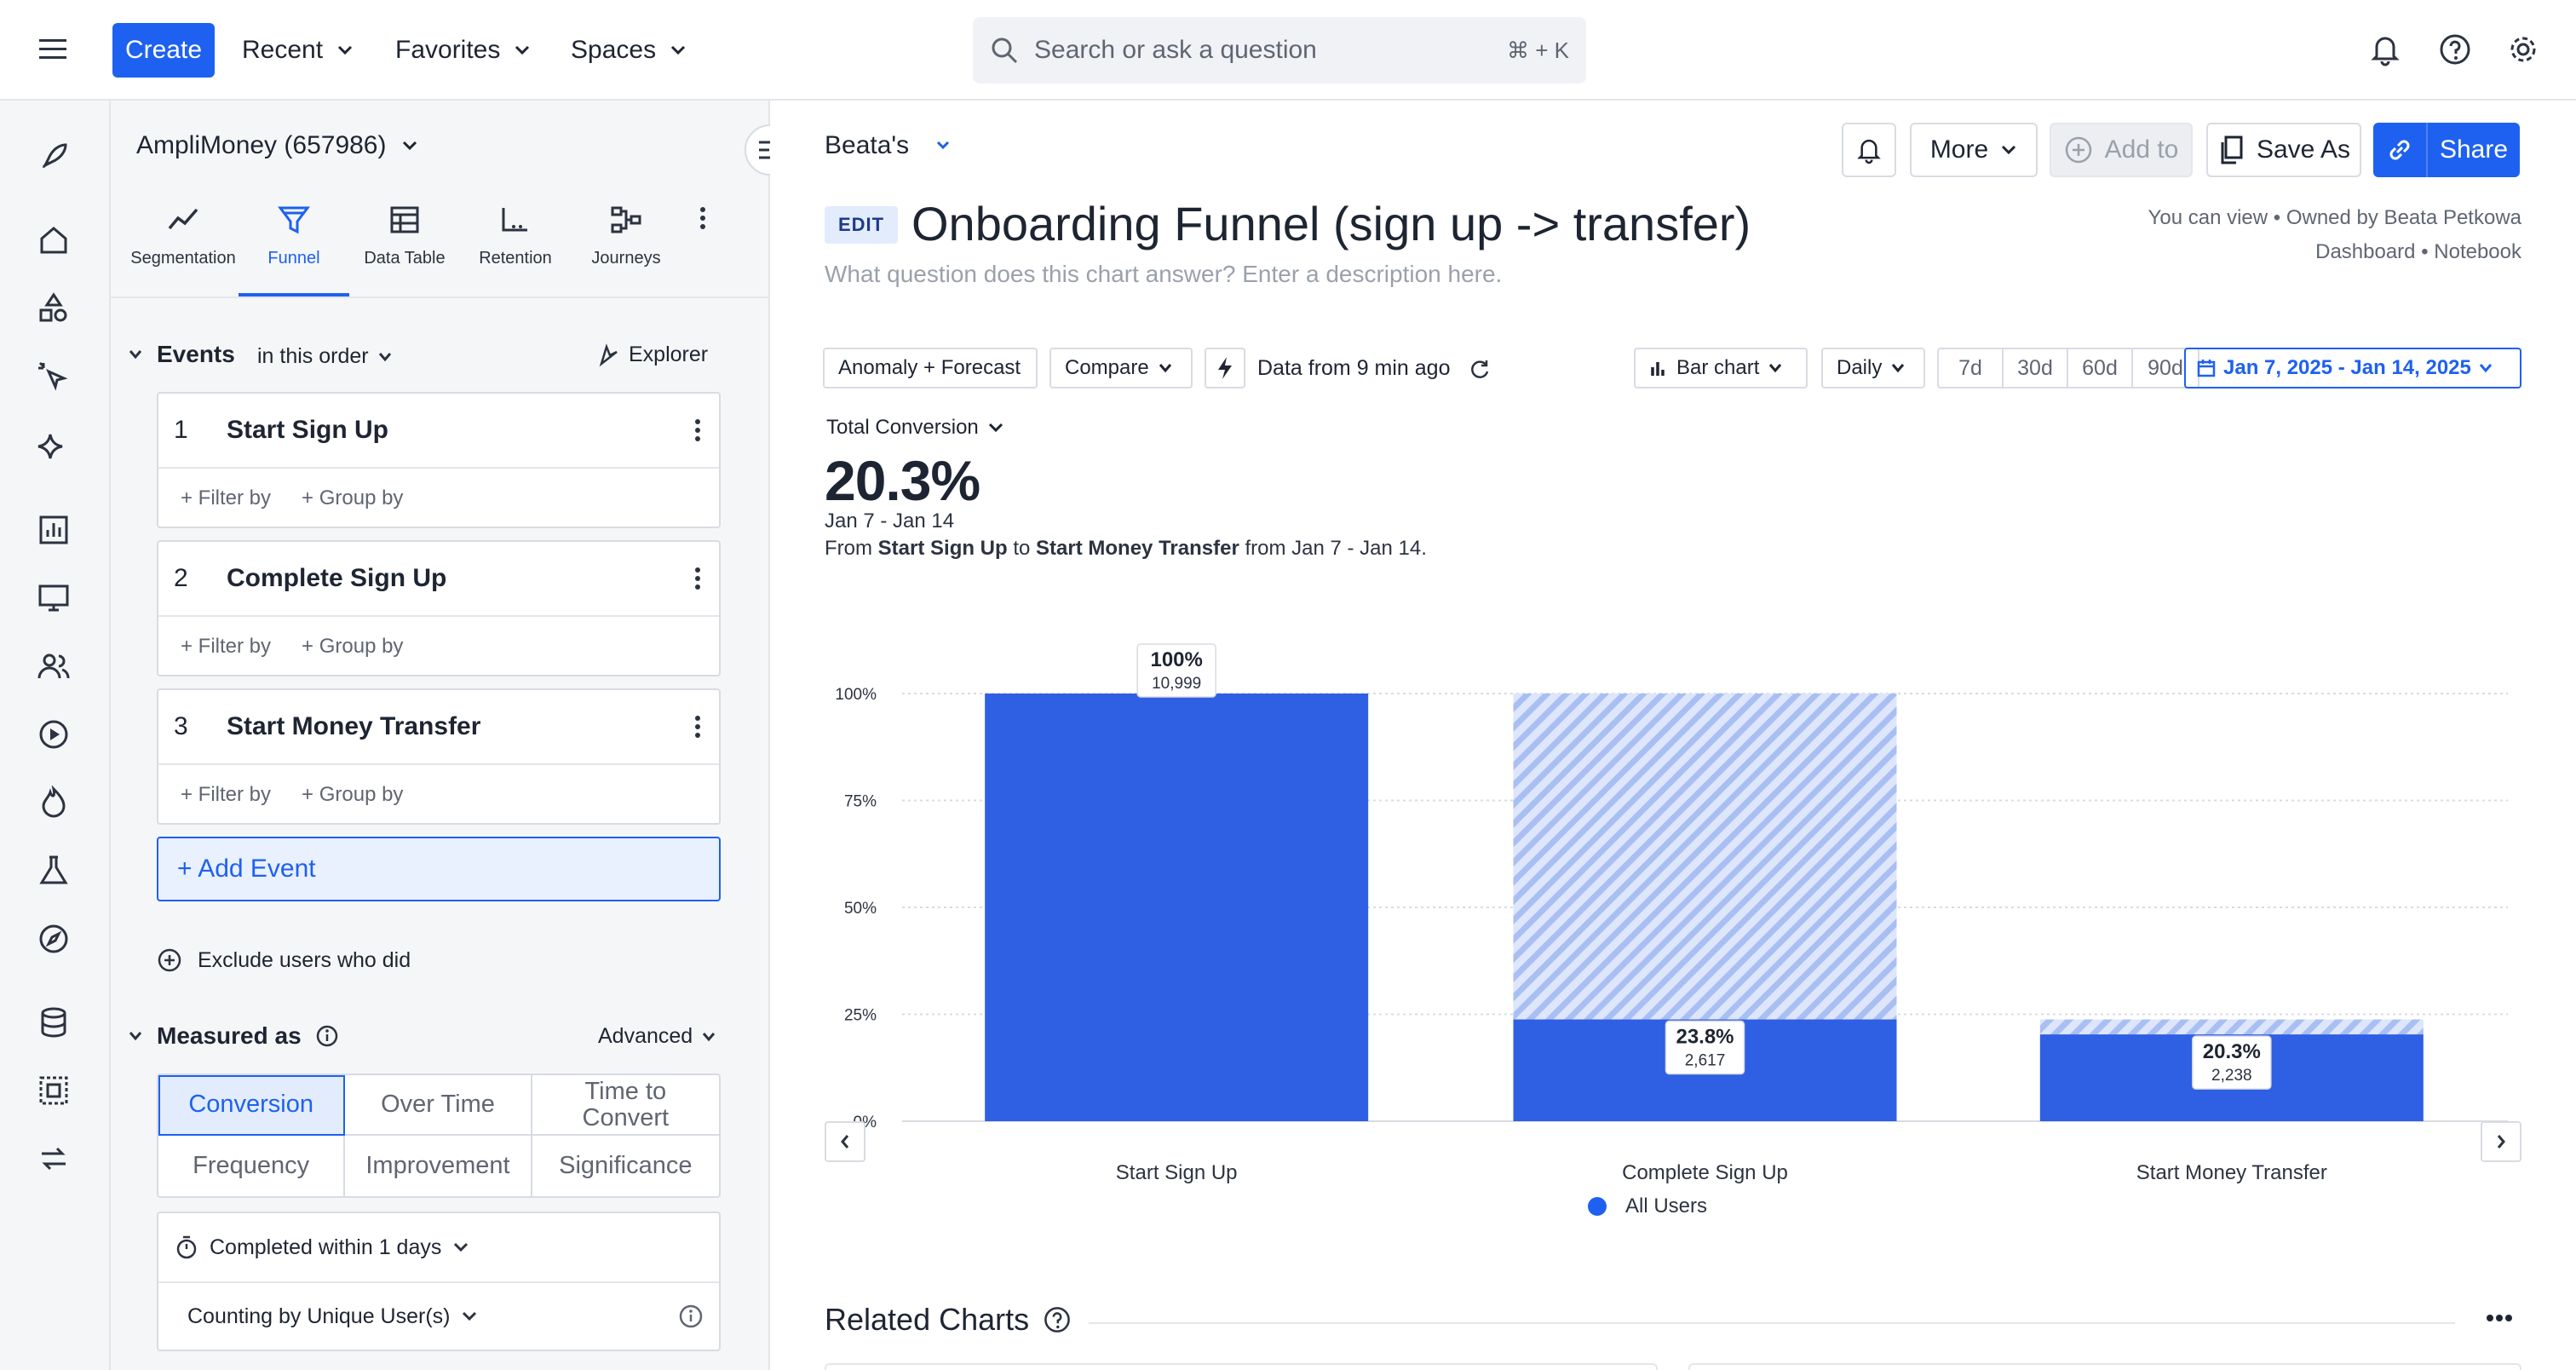 Image resolution: width=2576 pixels, height=1370 pixels. Describe the element at coordinates (657, 1036) in the screenshot. I see `advanced-dropdown: Advanced` at that location.